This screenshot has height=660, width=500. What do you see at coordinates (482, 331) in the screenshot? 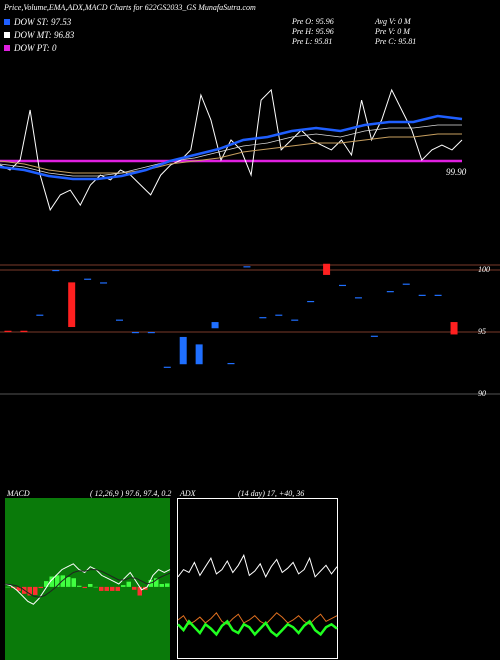
I see `y-tick-label: 95` at bounding box center [482, 331].